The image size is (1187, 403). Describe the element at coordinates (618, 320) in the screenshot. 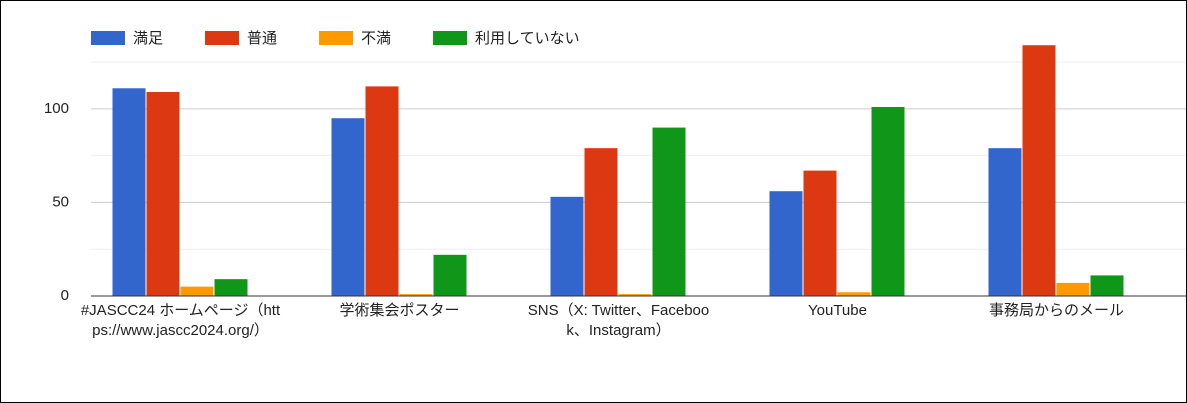

I see `x-tick-label: SNS（X: Twitter、Facebook、Instagram）` at that location.